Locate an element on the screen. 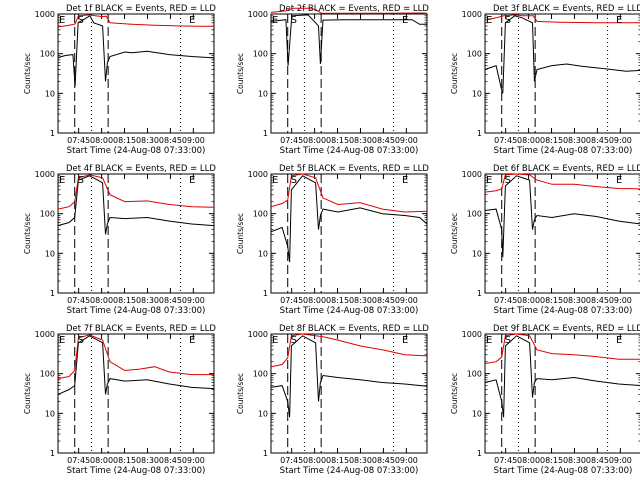 The height and width of the screenshot is (480, 640). chart-title: Det 3f BLACK = Events, RED = LLD is located at coordinates (566, 9).